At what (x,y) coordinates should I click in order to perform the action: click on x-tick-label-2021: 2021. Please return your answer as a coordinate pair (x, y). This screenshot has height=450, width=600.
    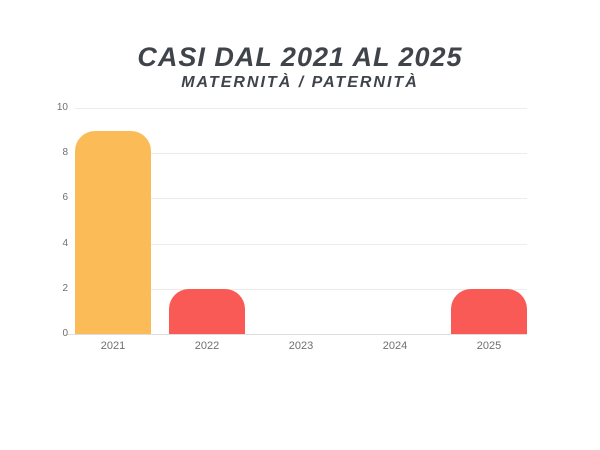
    Looking at the image, I should click on (113, 346).